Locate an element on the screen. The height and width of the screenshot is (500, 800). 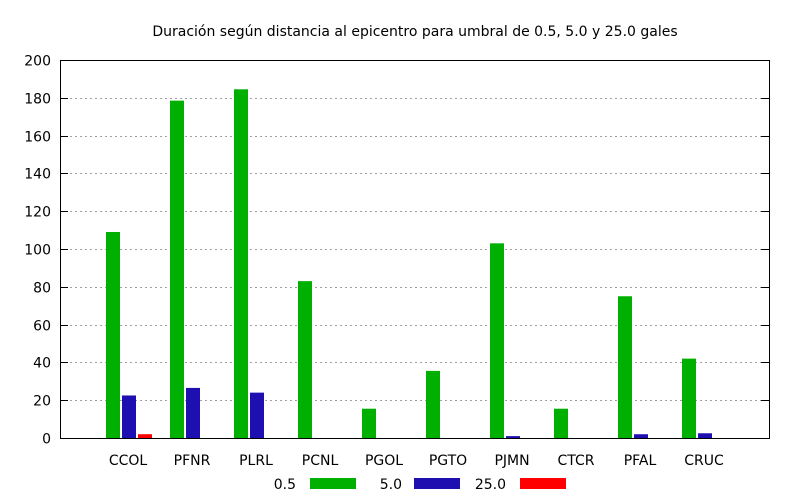
x-tick-label: PGTO is located at coordinates (448, 461).